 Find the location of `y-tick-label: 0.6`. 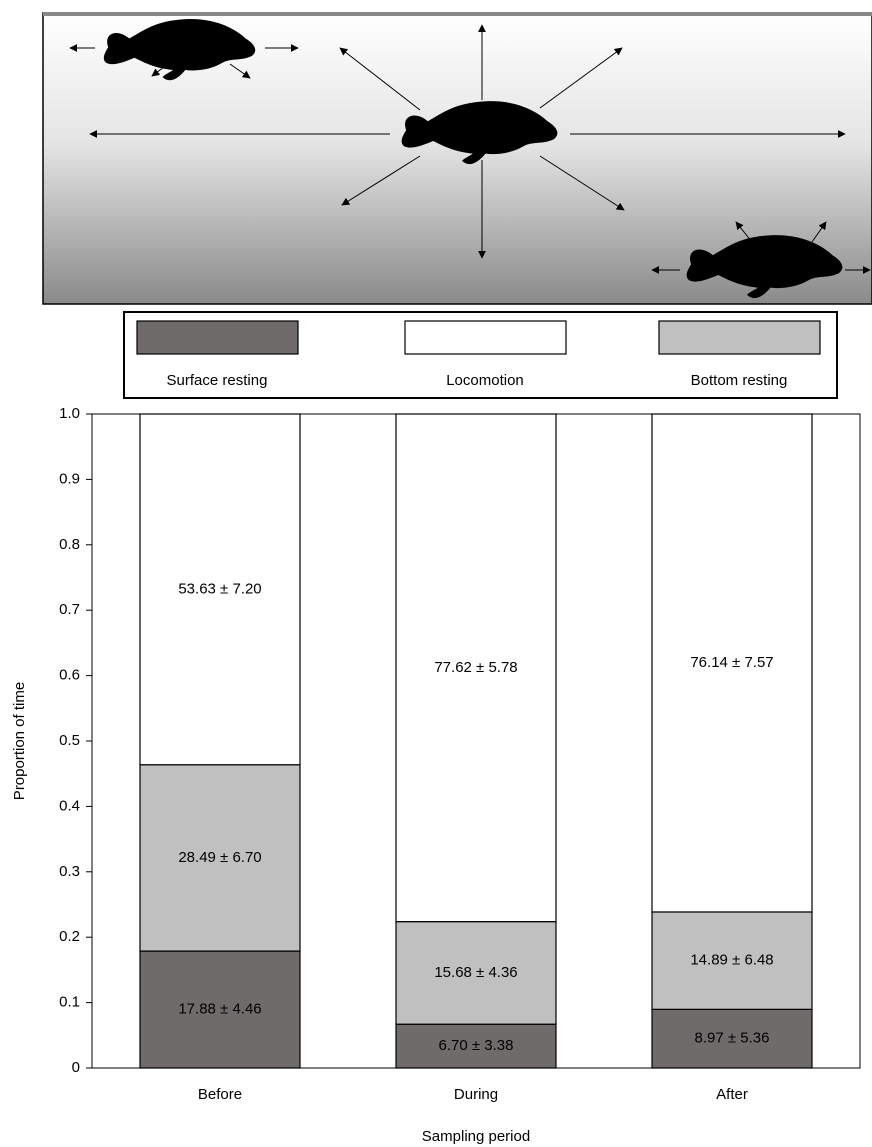

y-tick-label: 0.6 is located at coordinates (69, 675).